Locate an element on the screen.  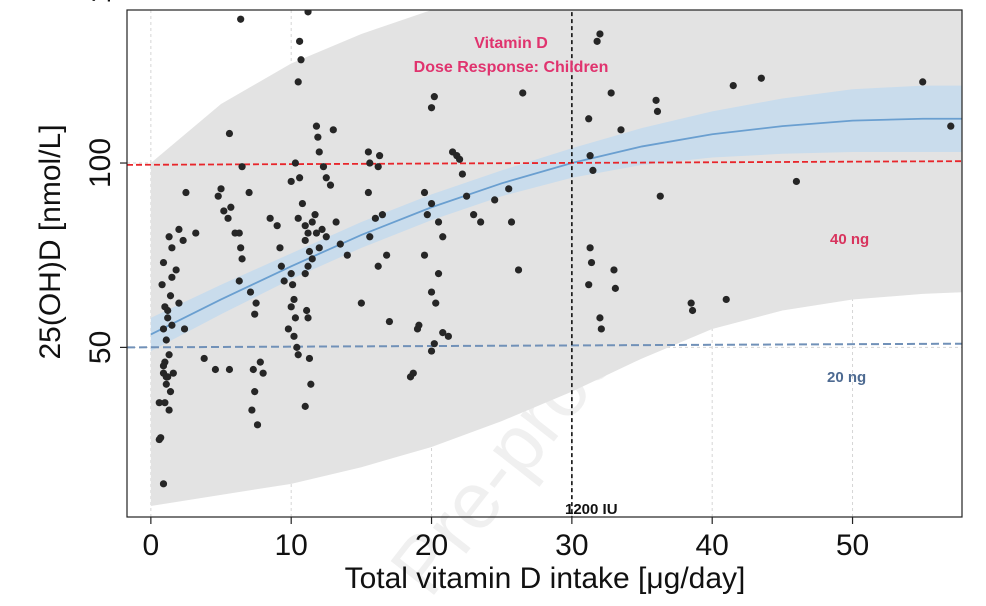
ref-label-20ng: 20 ng is located at coordinates (846, 377).